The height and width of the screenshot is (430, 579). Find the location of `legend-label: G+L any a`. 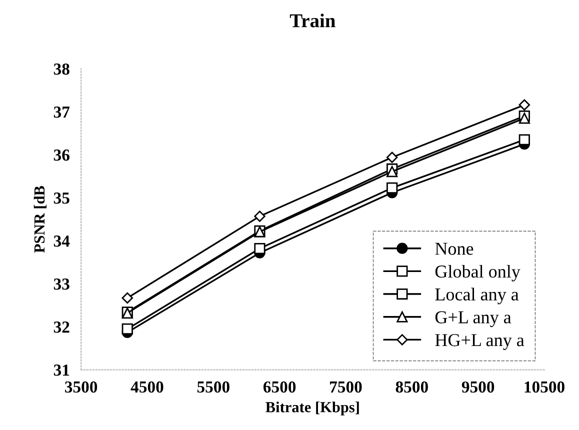

legend-label: G+L any a is located at coordinates (473, 319).